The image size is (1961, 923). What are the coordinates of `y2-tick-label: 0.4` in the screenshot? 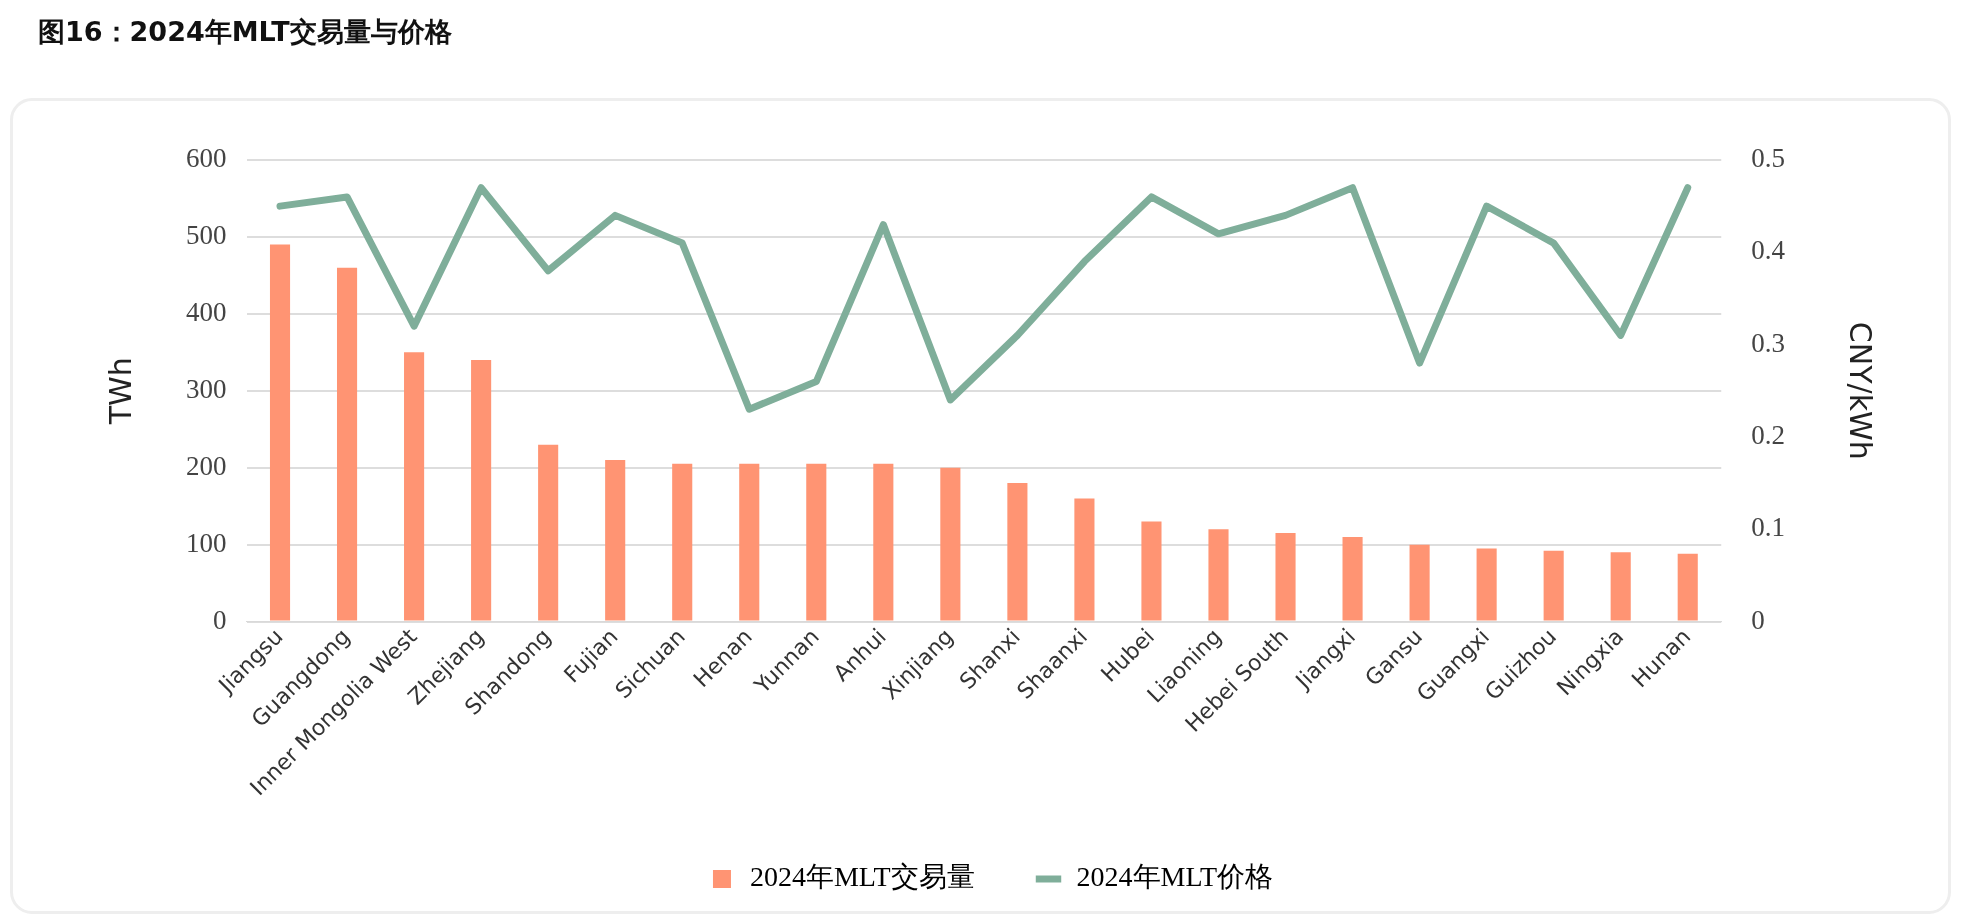 It's located at (1768, 250).